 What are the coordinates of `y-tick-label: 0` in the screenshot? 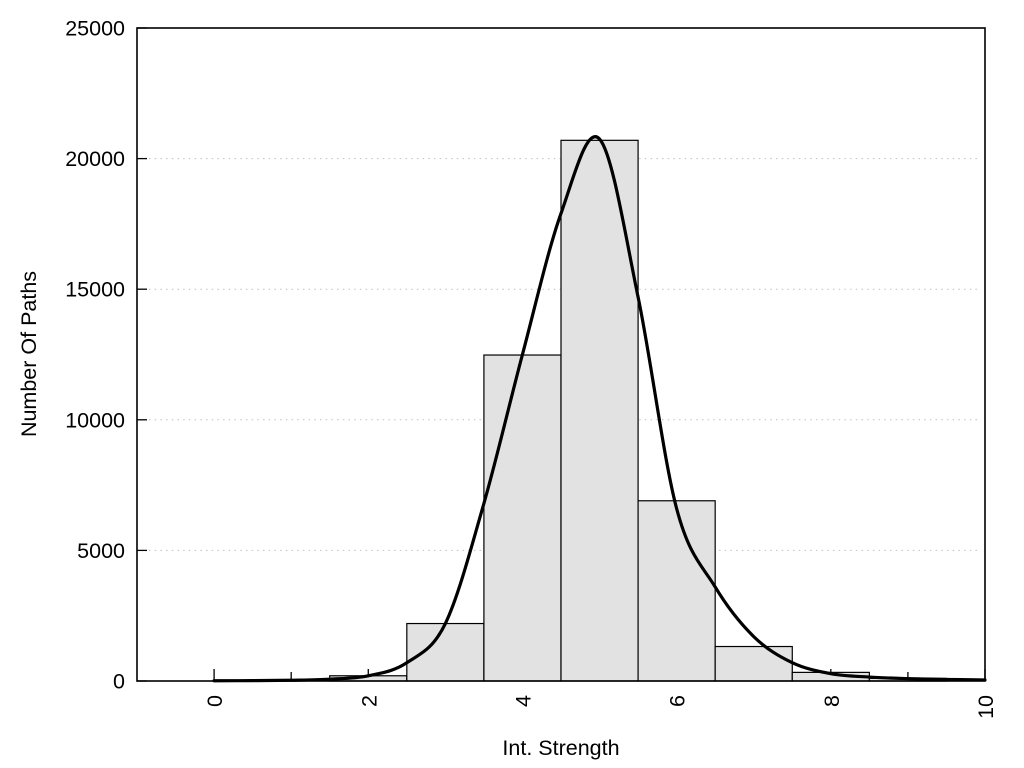 It's located at (119, 682).